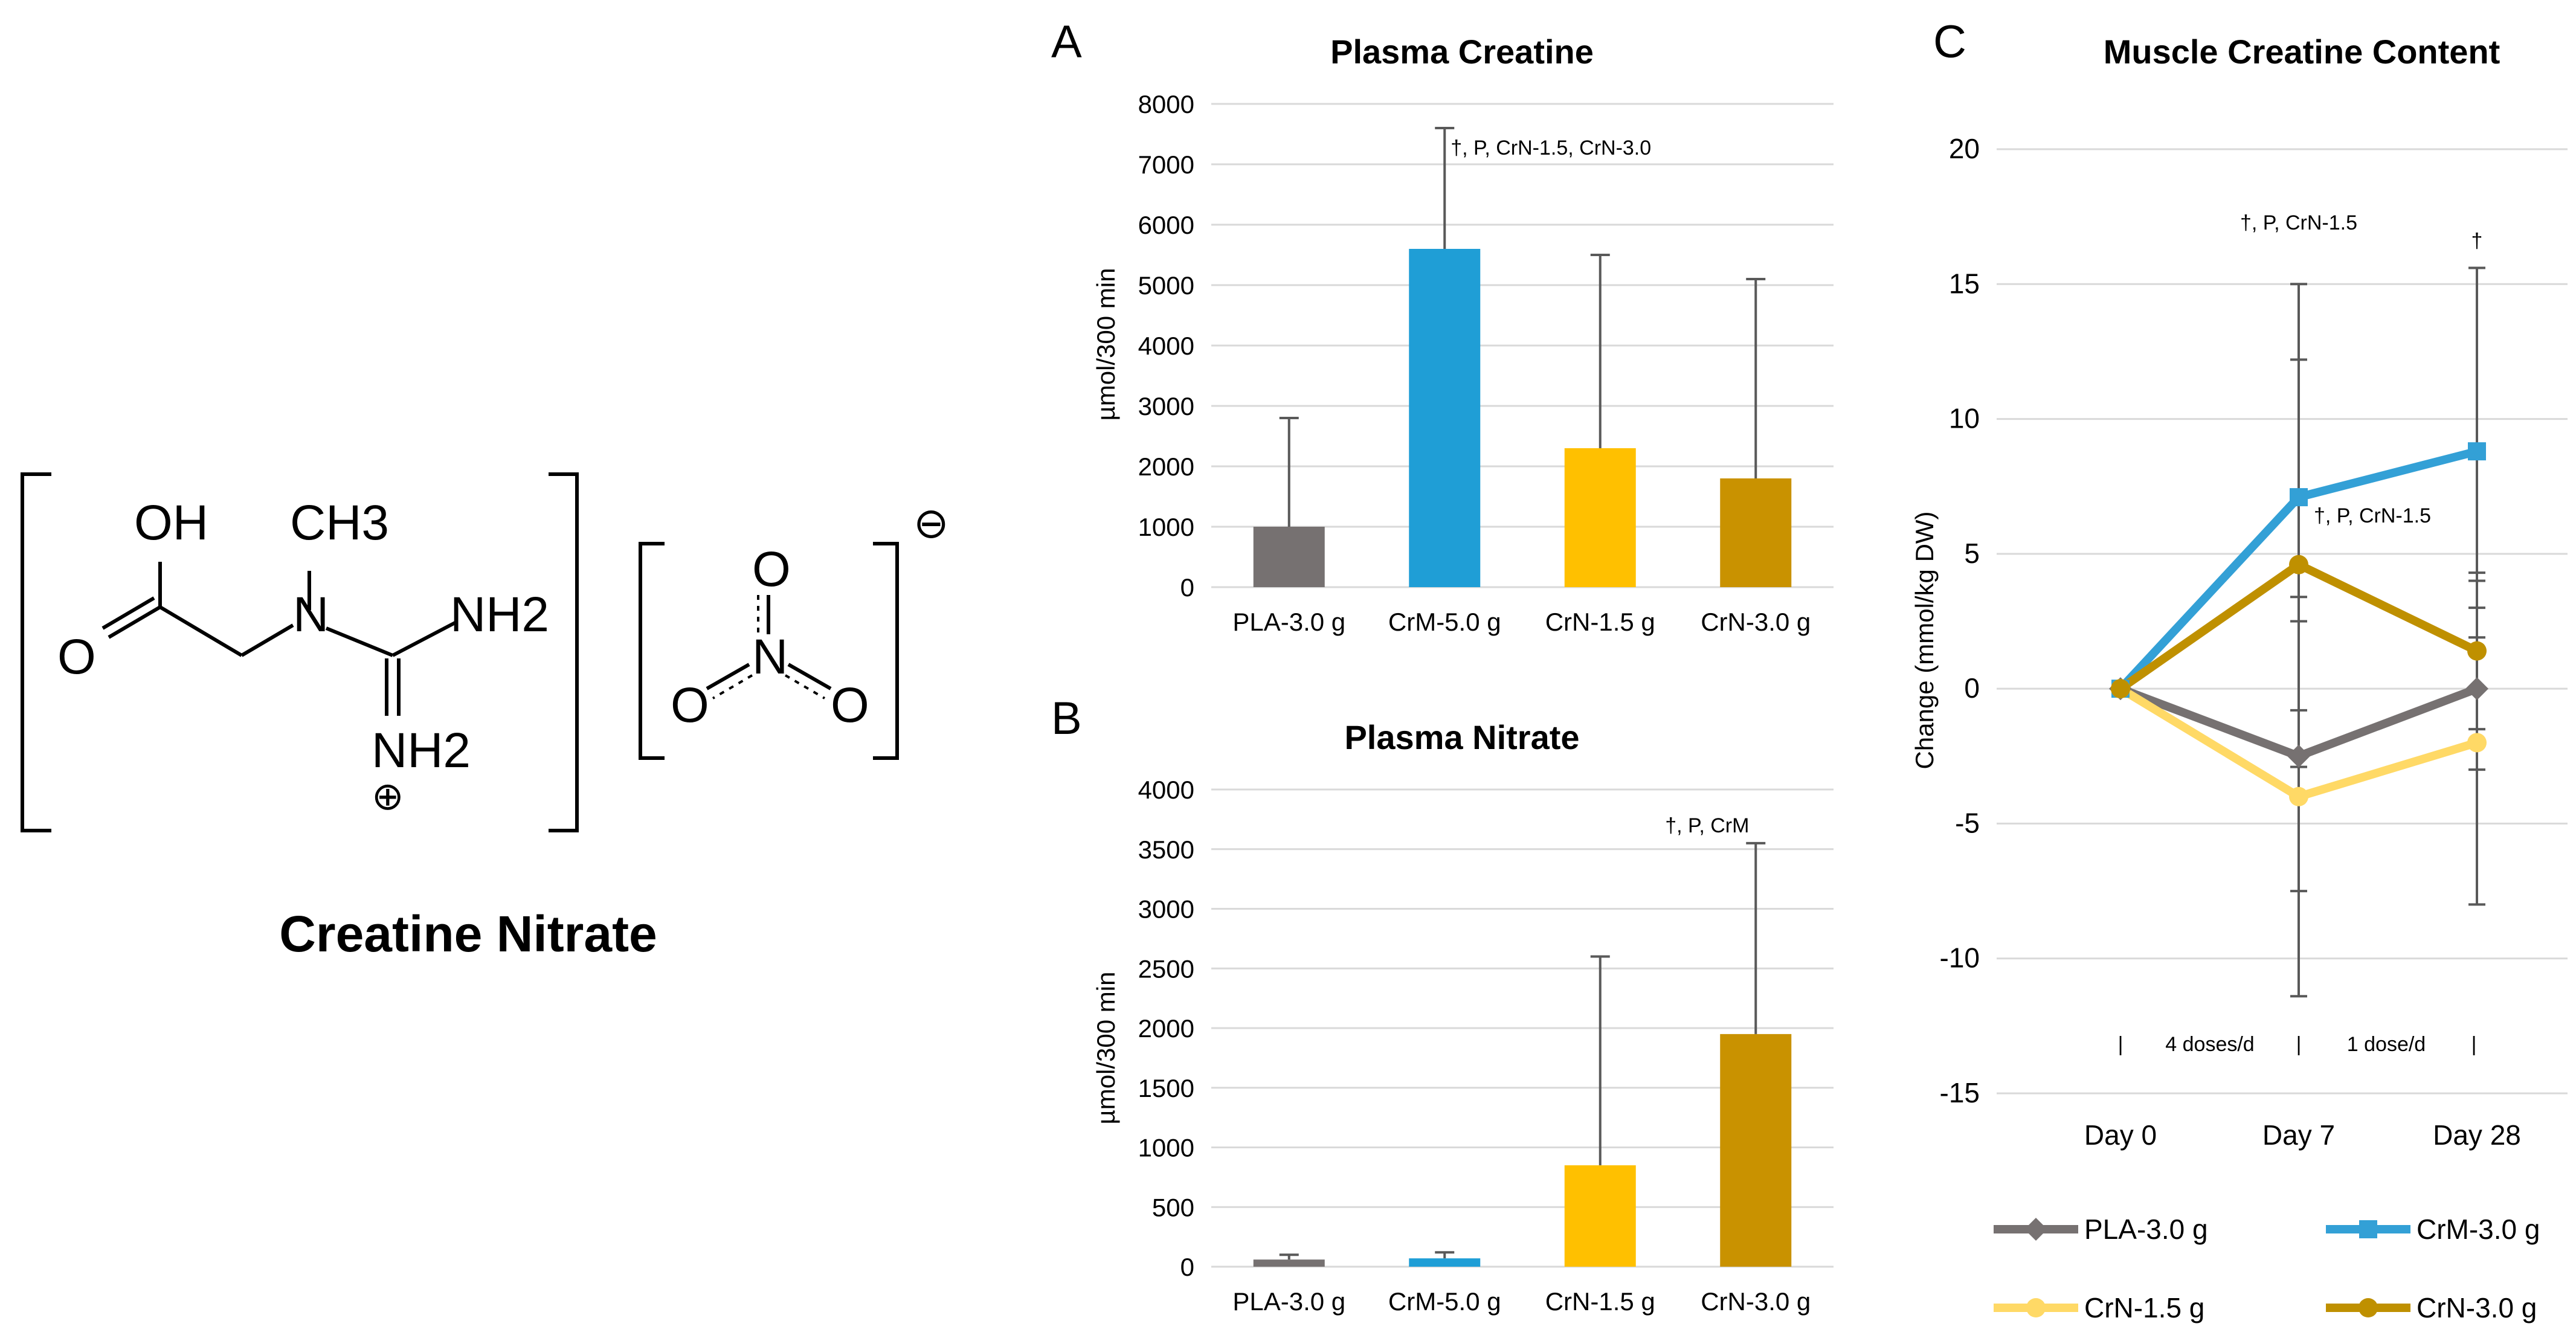  I want to click on y-tick-label: 5, so click(1972, 553).